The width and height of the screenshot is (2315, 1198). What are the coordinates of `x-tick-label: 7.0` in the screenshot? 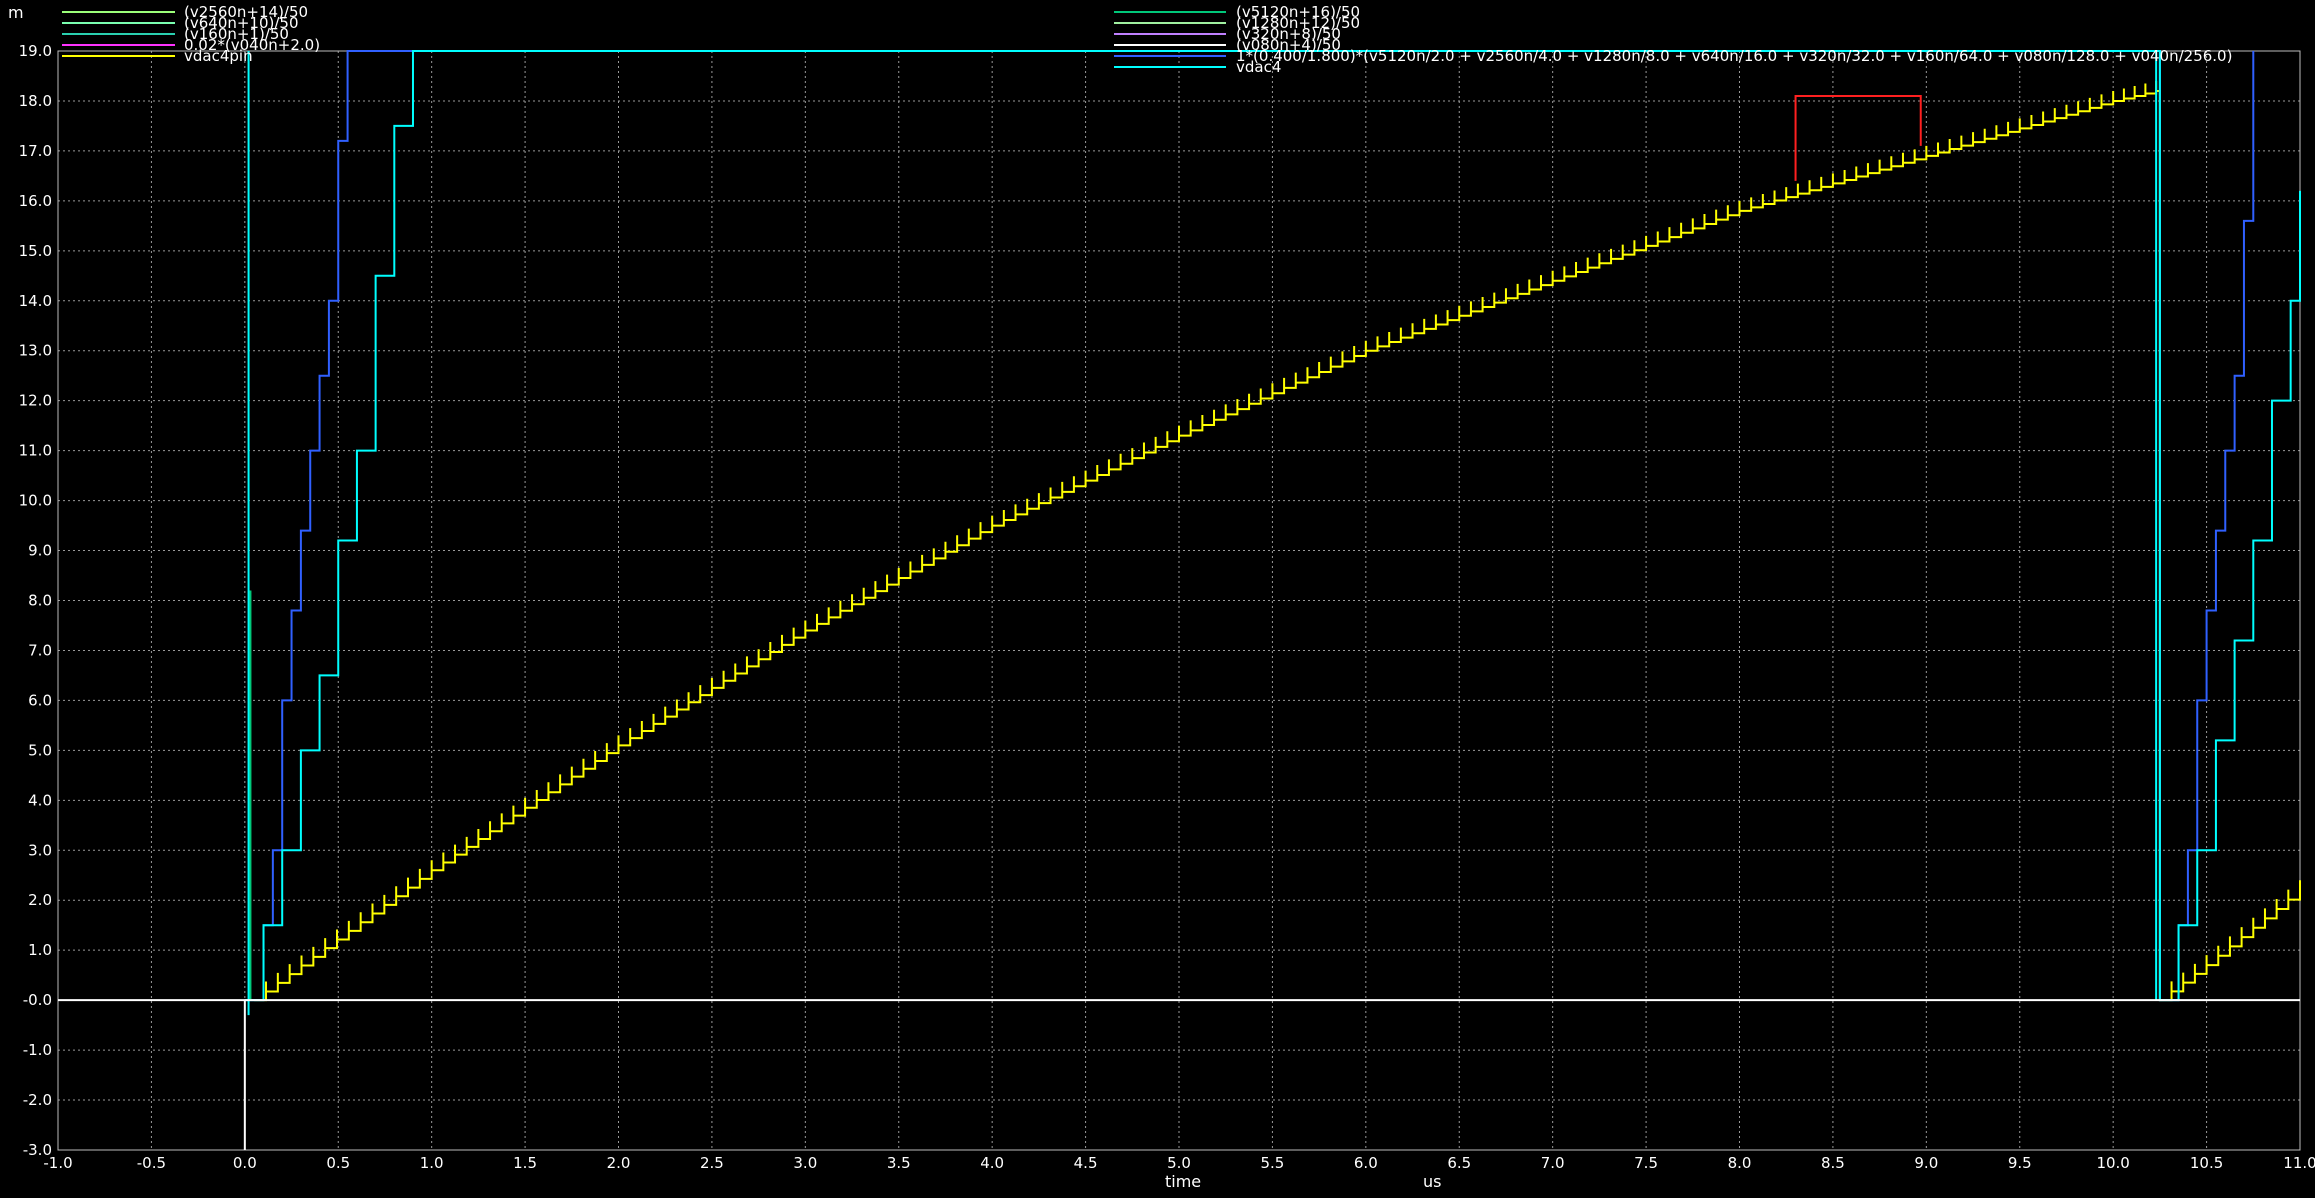 It's located at (1553, 1163).